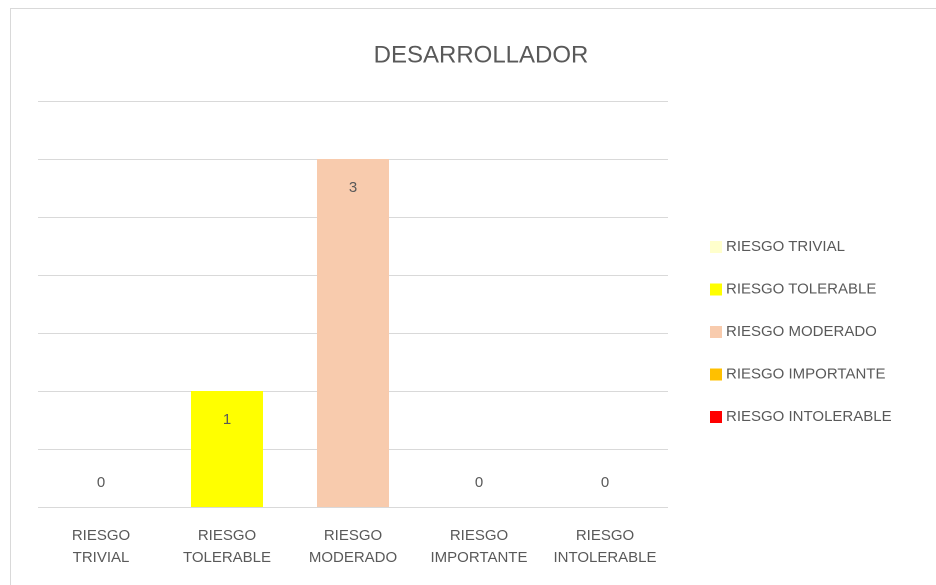  Describe the element at coordinates (801, 288) in the screenshot. I see `legend-label: RIESGO TOLERABLE` at that location.